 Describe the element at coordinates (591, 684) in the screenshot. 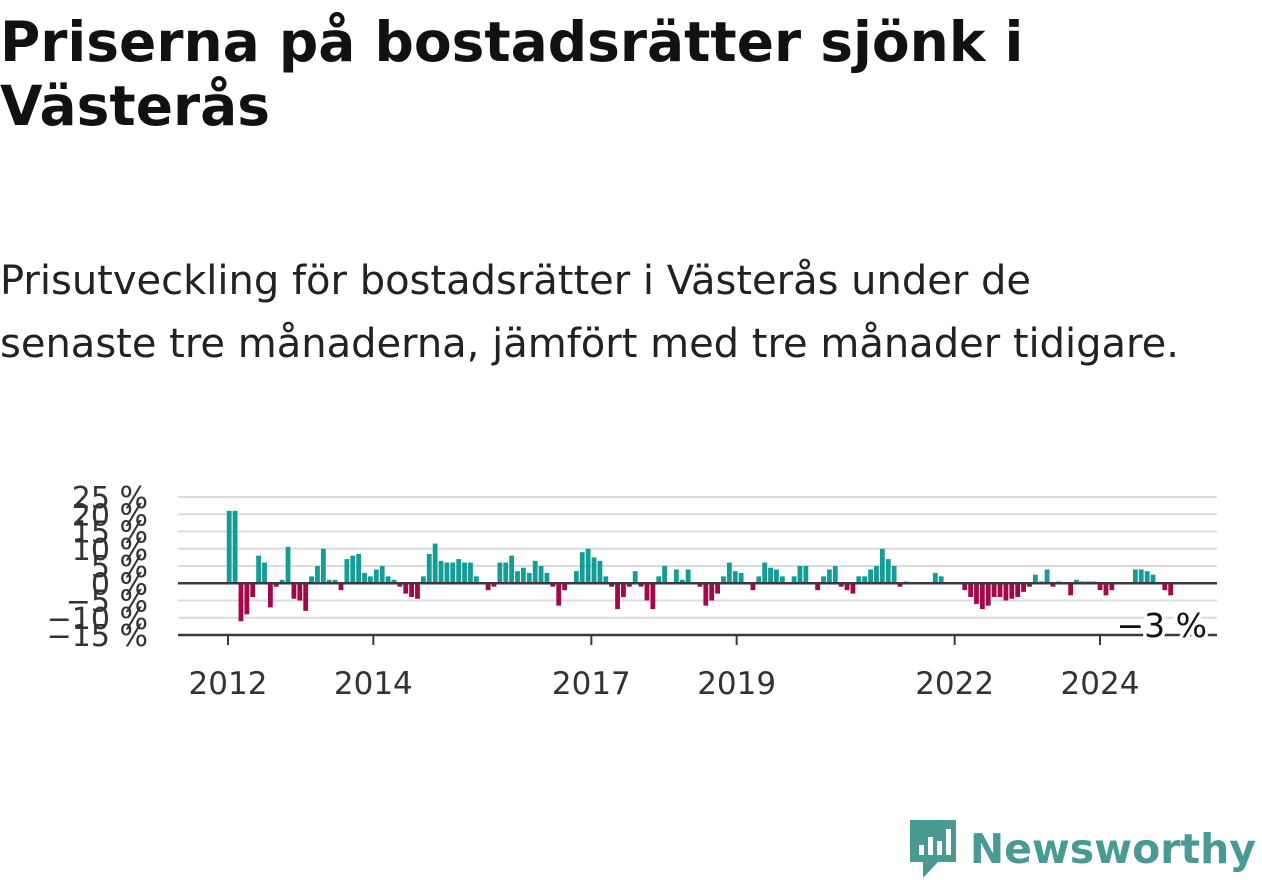

I see `x-tick-label: 2017` at that location.